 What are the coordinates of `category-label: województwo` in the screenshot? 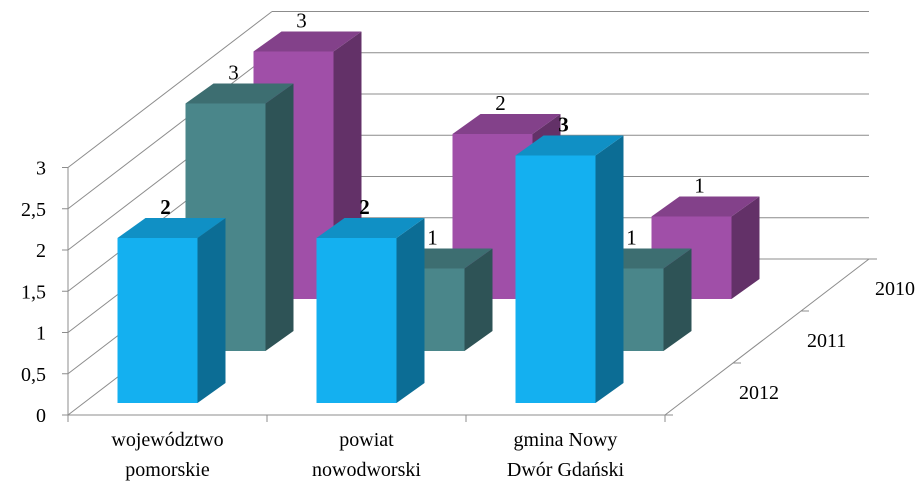 It's located at (167, 440).